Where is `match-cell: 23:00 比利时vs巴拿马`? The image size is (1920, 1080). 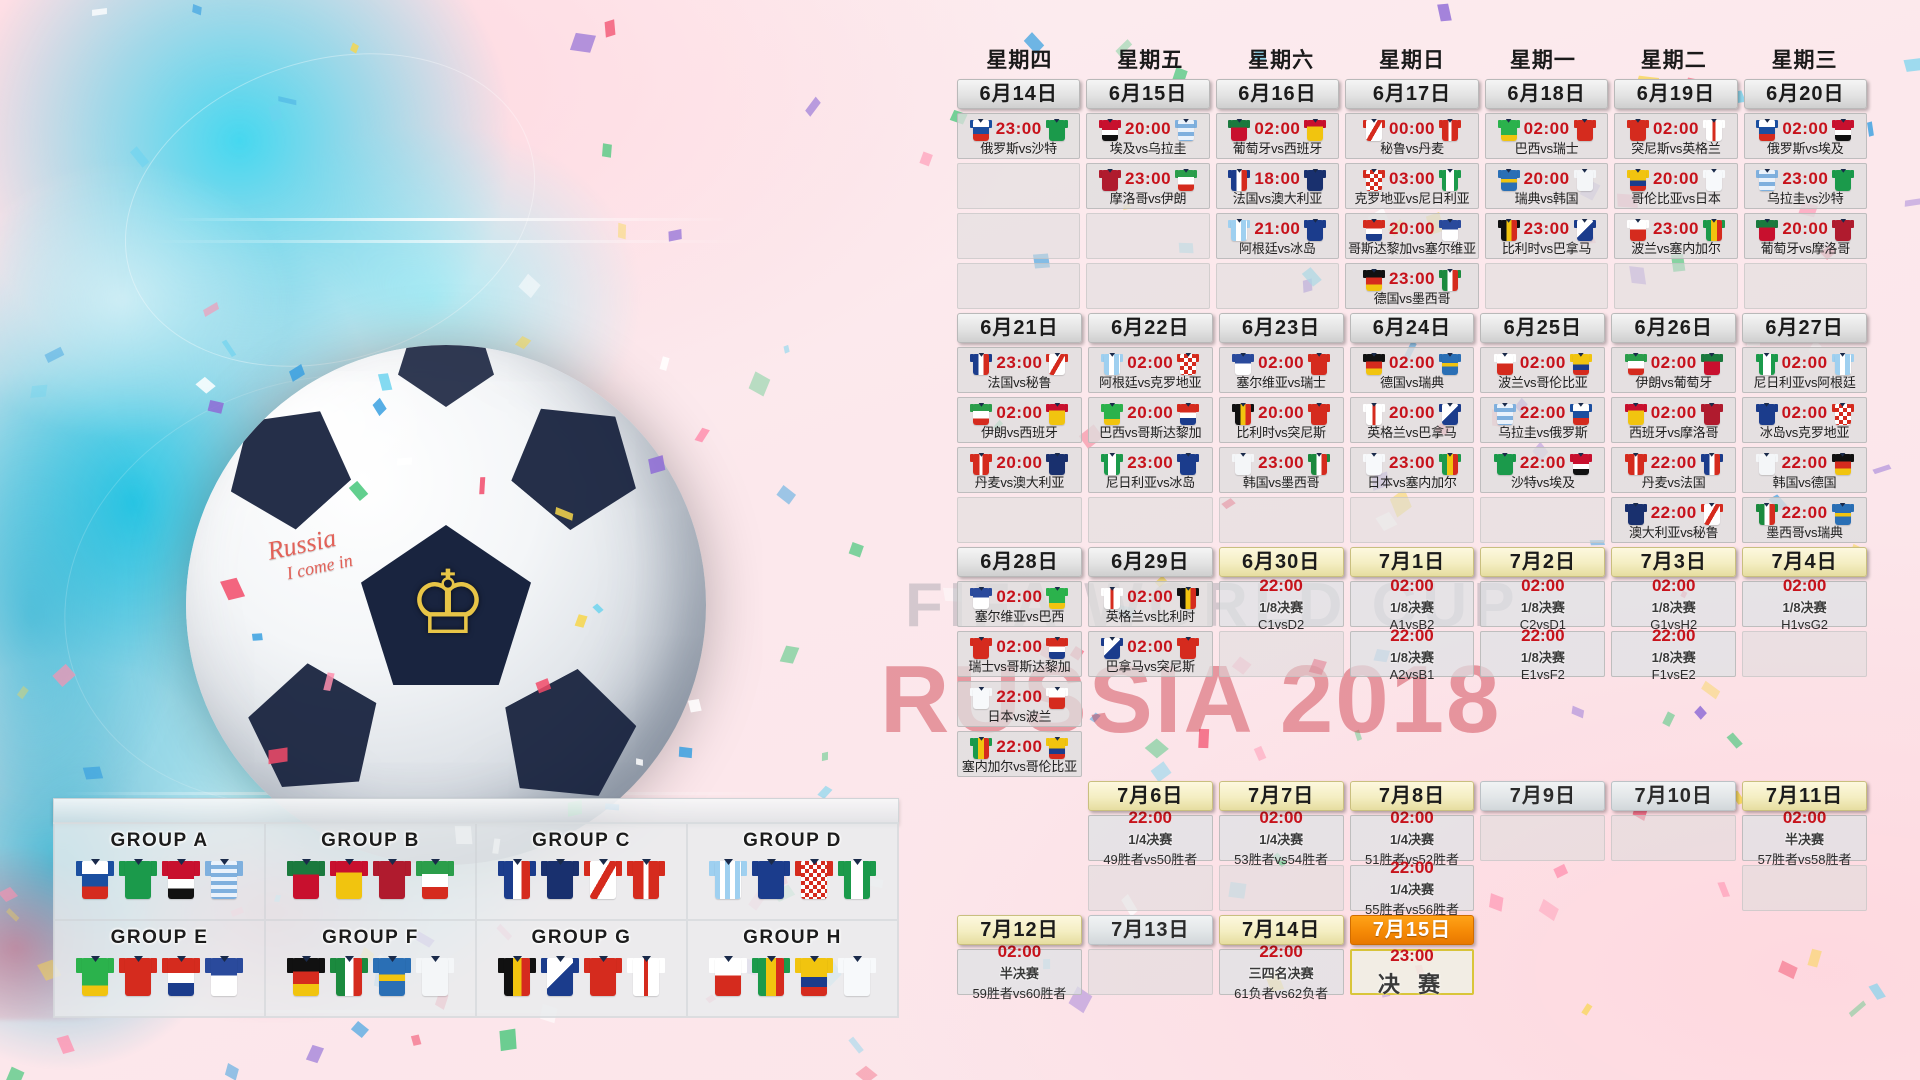
match-cell: 23:00 比利时vs巴拿马 is located at coordinates (1546, 236).